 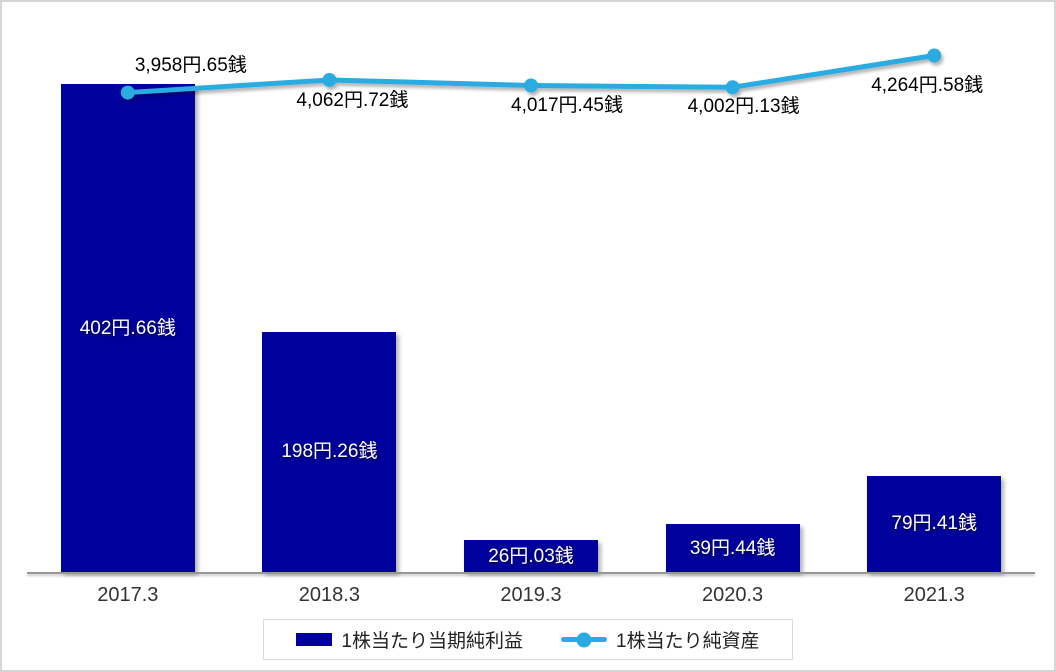 I want to click on bar-series-swatch-icon, so click(x=314, y=639).